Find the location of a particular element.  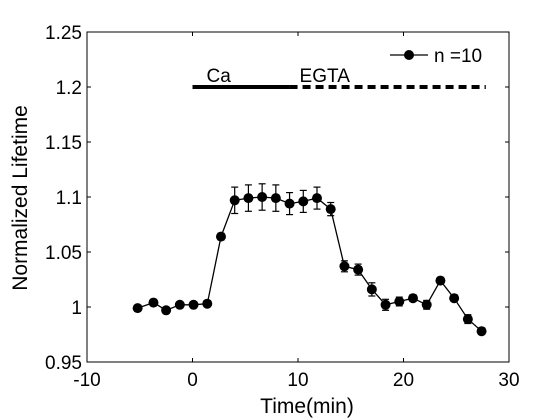

treatment-bars: Ca EGTA is located at coordinates (339, 76).